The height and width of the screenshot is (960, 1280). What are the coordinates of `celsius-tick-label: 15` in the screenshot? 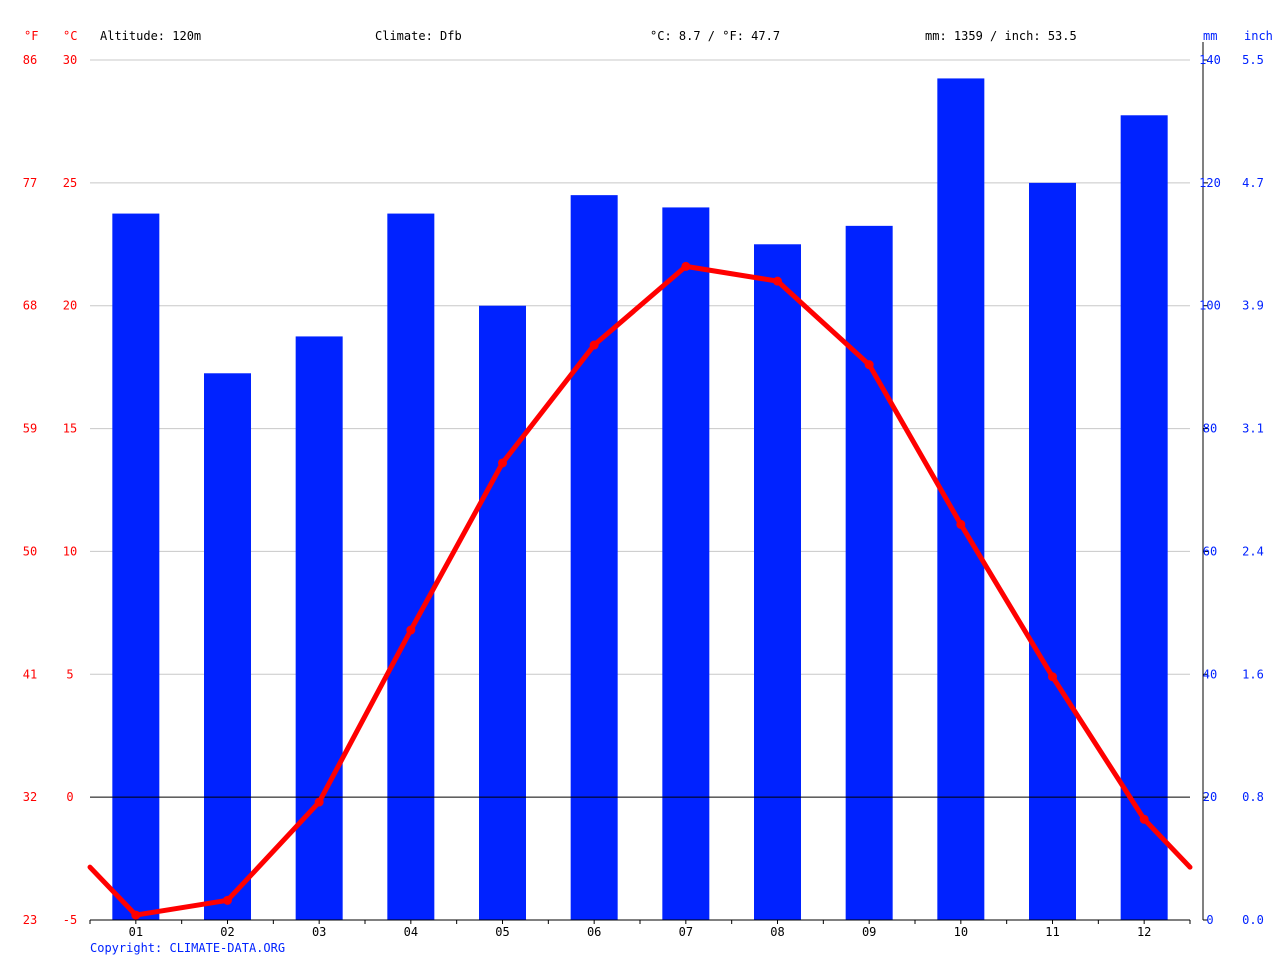 It's located at (70, 429).